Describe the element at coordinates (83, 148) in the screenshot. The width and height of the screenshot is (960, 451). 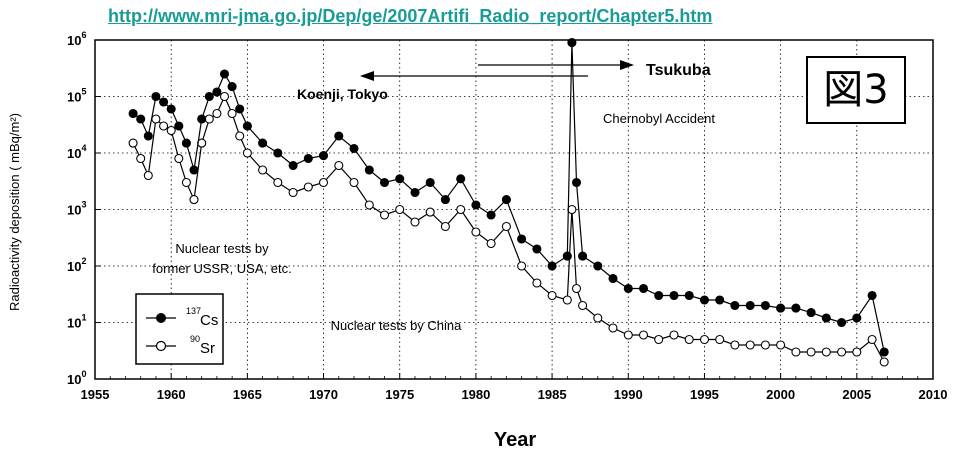
I see `y-tick-exponent: 4` at that location.